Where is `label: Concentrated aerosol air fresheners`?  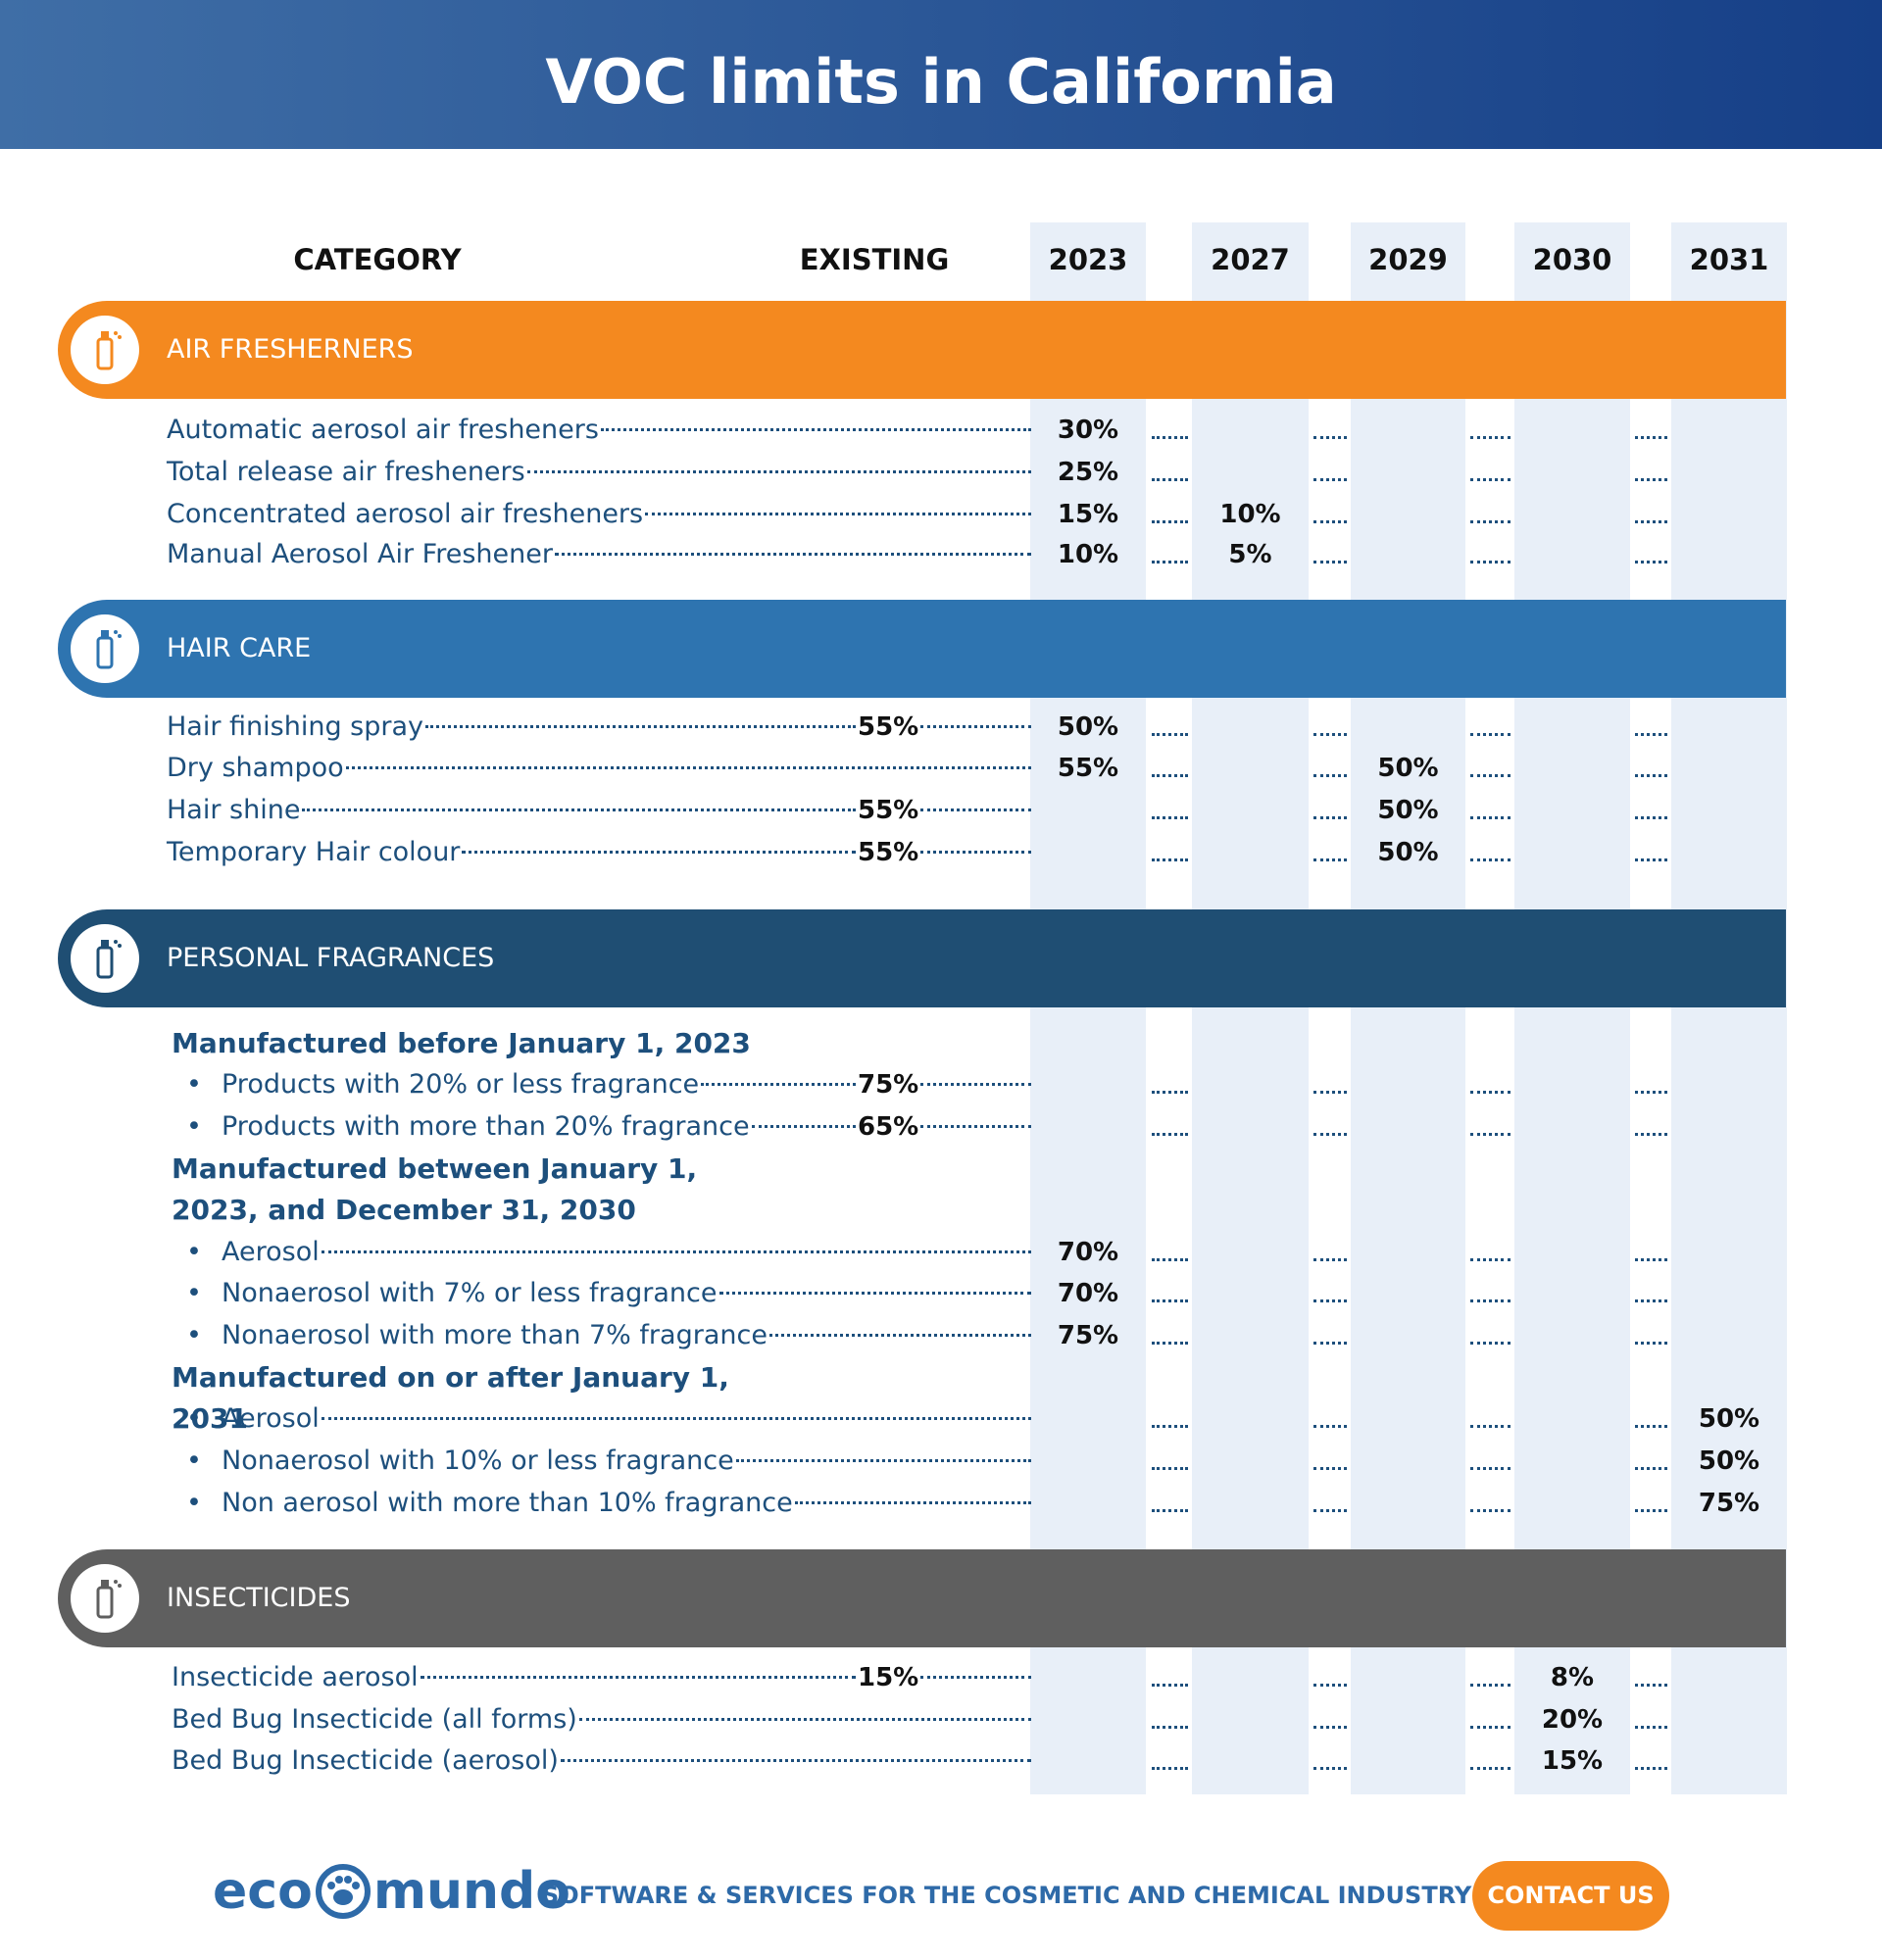
label: Concentrated aerosol air fresheners is located at coordinates (405, 513).